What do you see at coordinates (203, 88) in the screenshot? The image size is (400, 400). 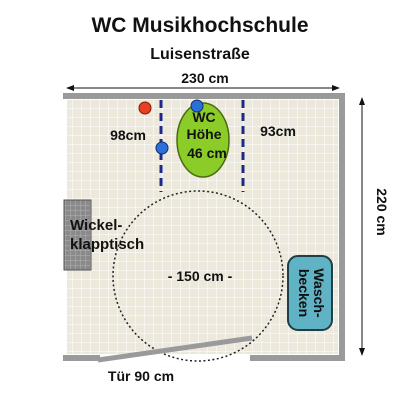 I see `width-dimension` at bounding box center [203, 88].